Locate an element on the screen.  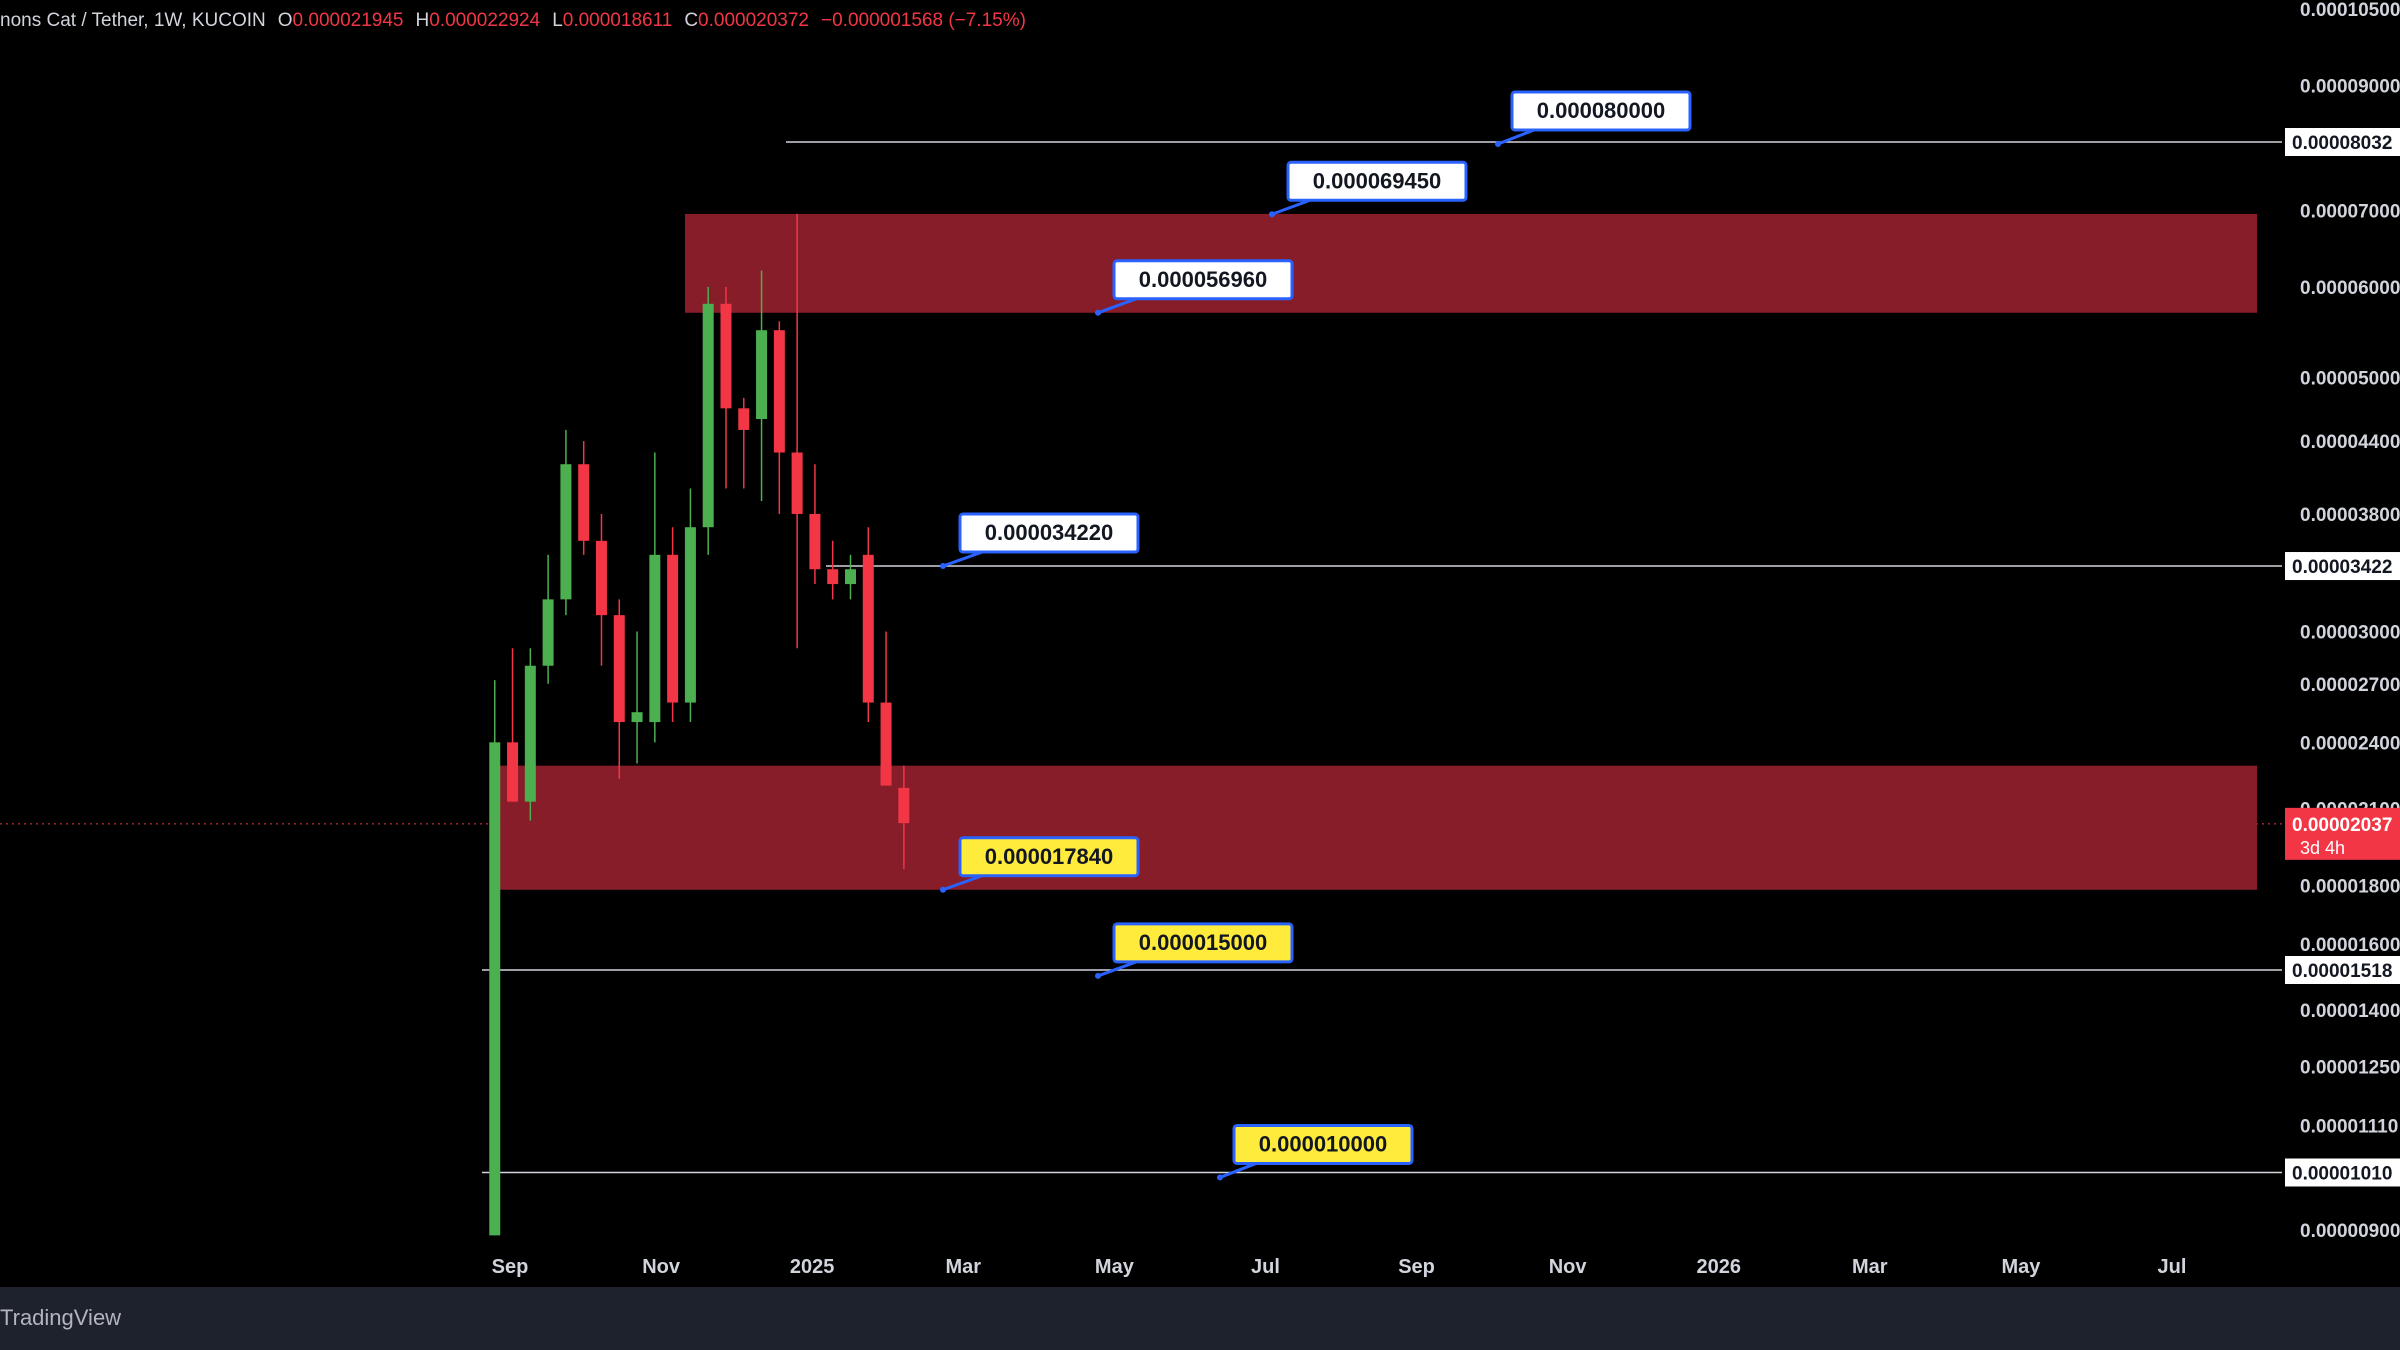
callout-2: 0.000069450 is located at coordinates (1368, 189).